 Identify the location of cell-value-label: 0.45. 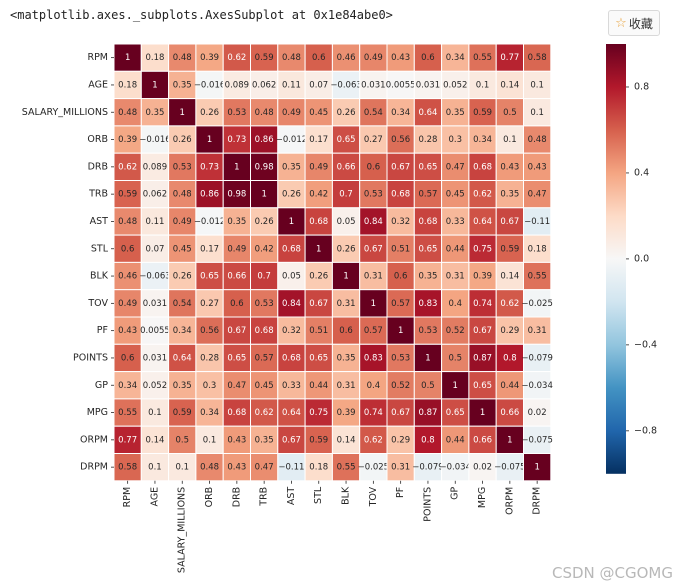
(318, 113).